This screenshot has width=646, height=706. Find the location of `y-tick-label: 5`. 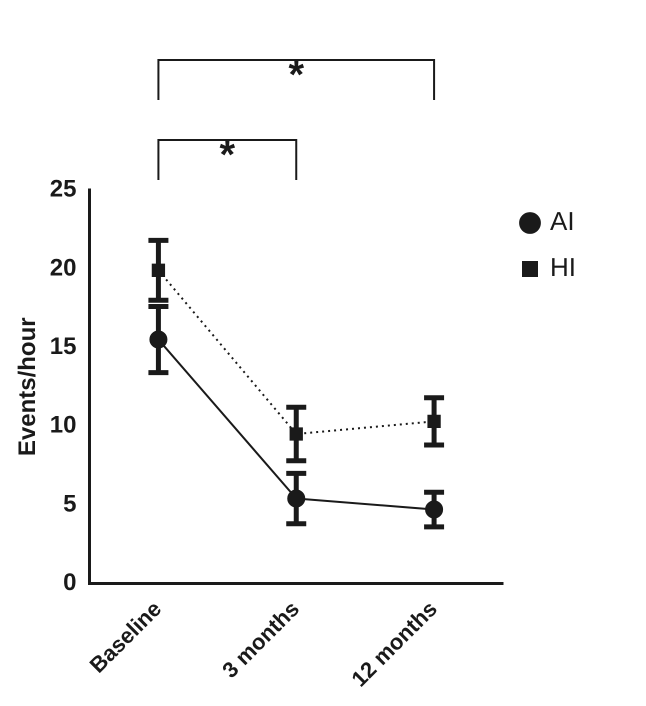

y-tick-label: 5 is located at coordinates (69, 504).